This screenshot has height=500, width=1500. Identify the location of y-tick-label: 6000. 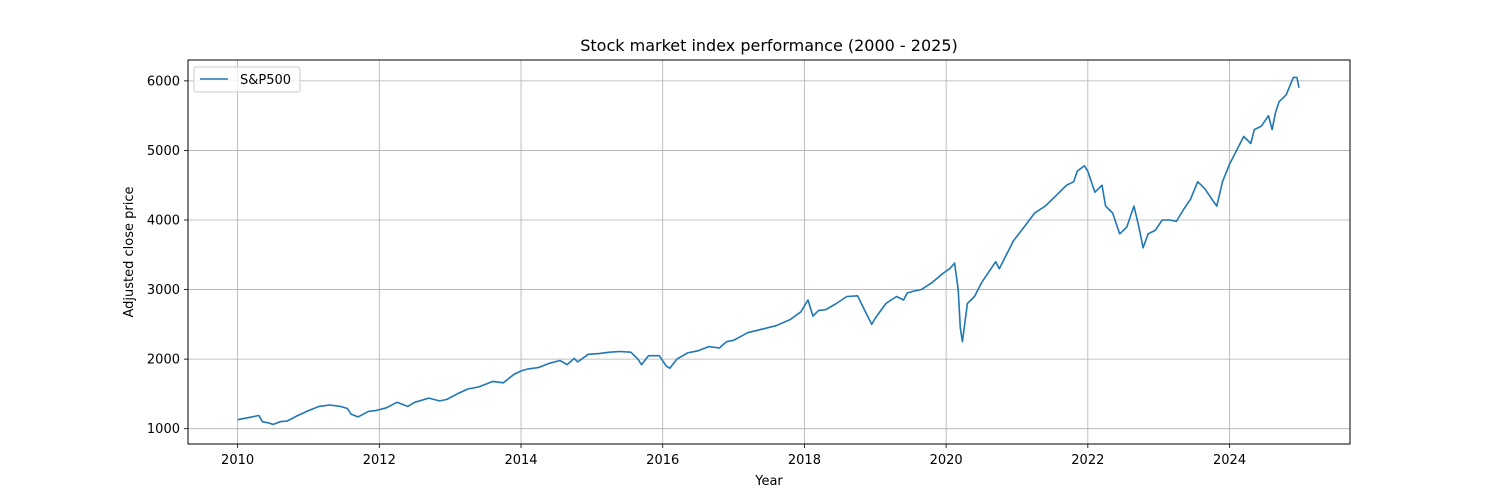
(163, 81).